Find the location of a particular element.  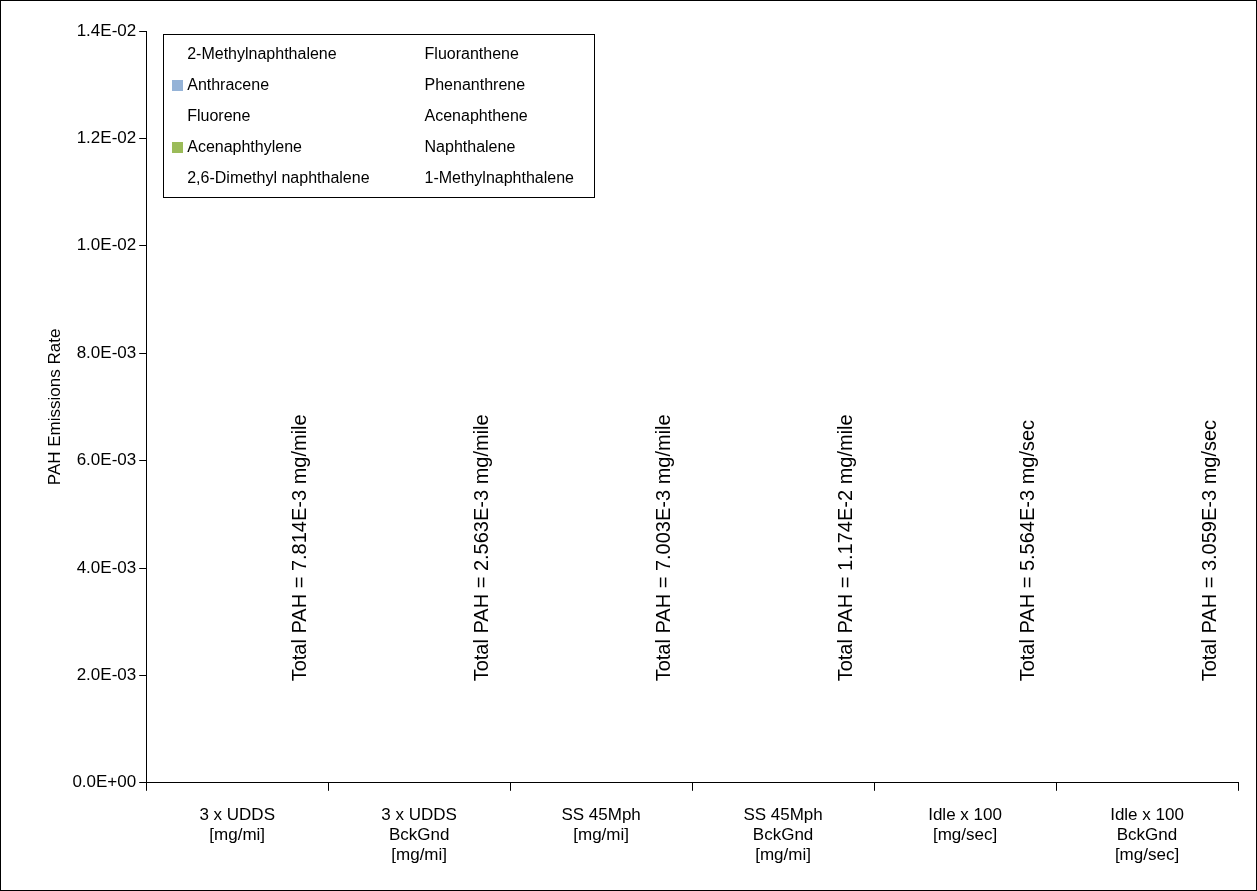

y-tick-label: 1.2E-02 is located at coordinates (106, 138).